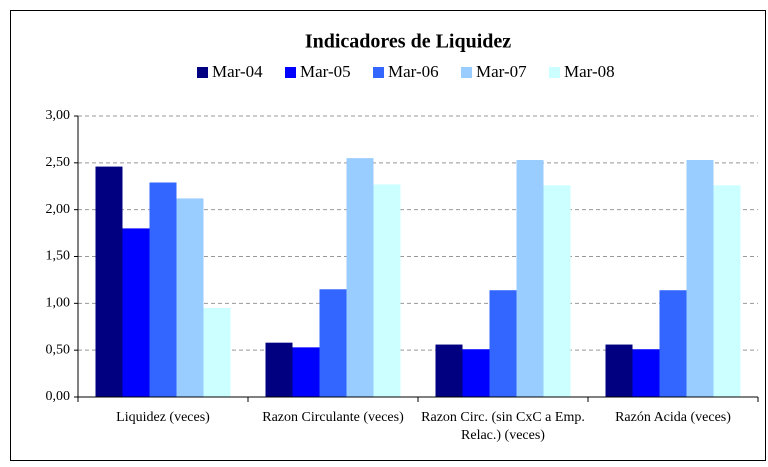  Describe the element at coordinates (58, 396) in the screenshot. I see `y-tick-label: 0,00` at that location.